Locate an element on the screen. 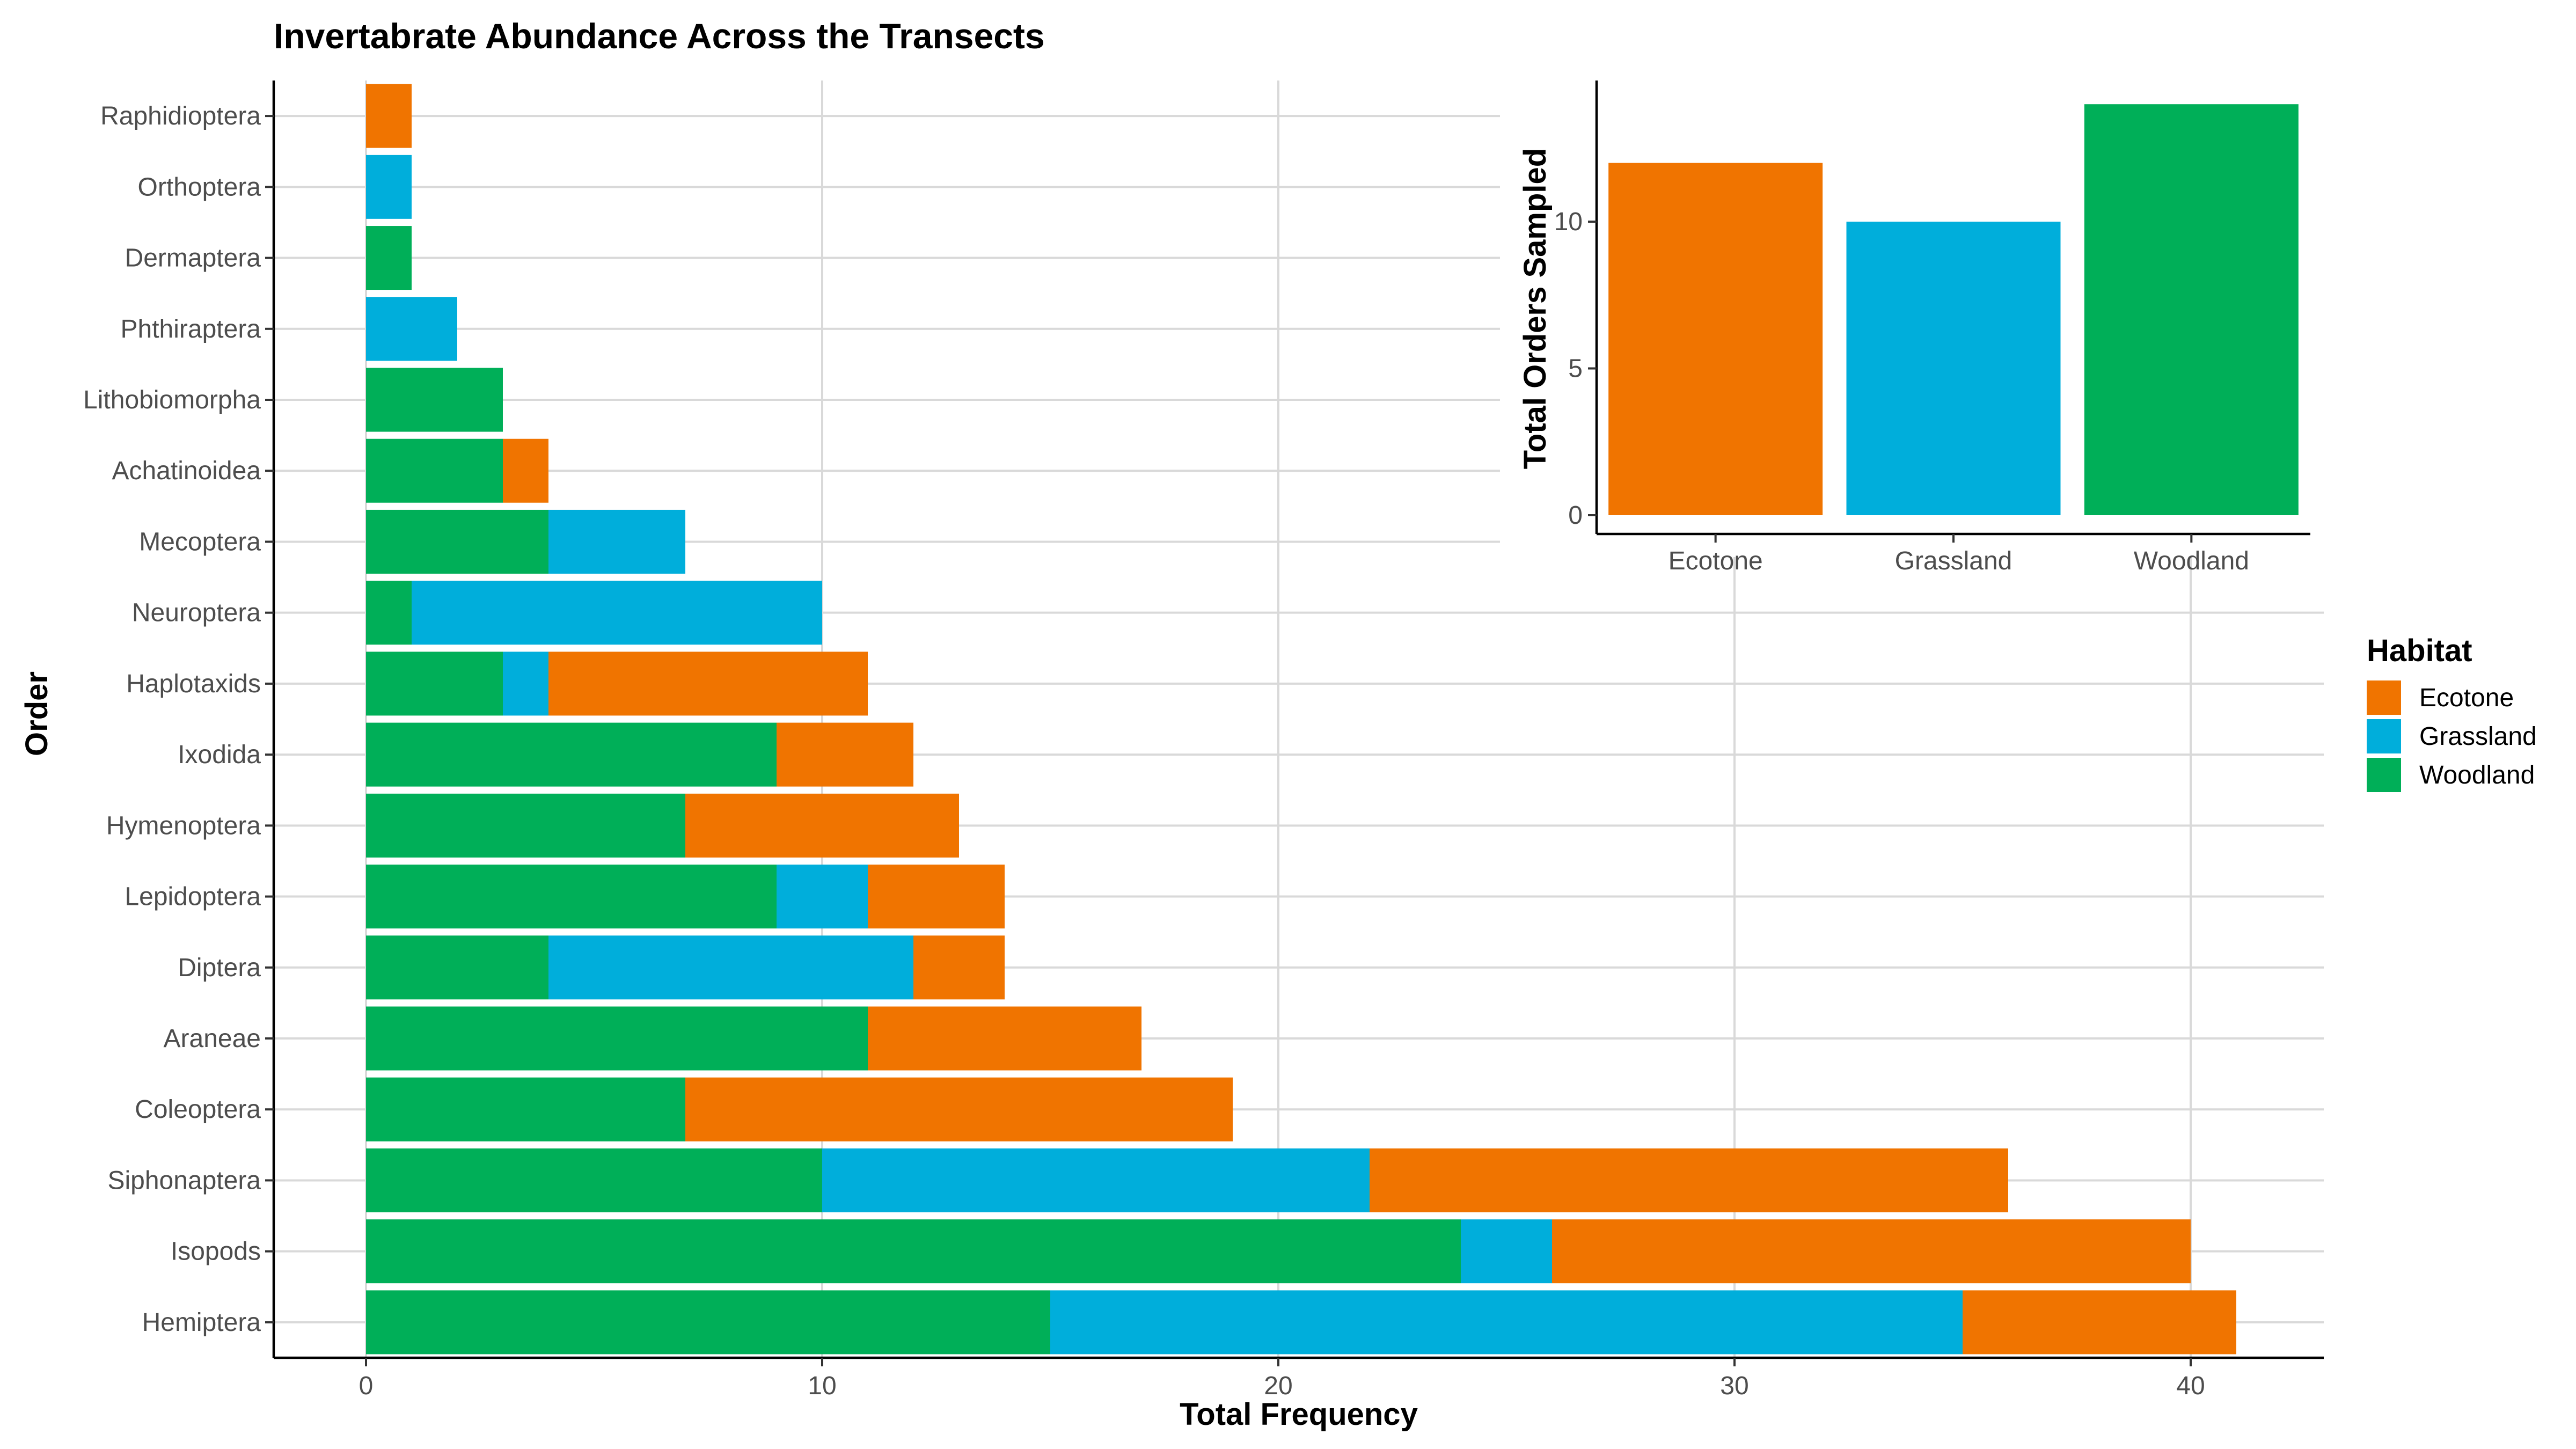 The image size is (2576, 1449). bar-grassland-orthoptera is located at coordinates (389, 187).